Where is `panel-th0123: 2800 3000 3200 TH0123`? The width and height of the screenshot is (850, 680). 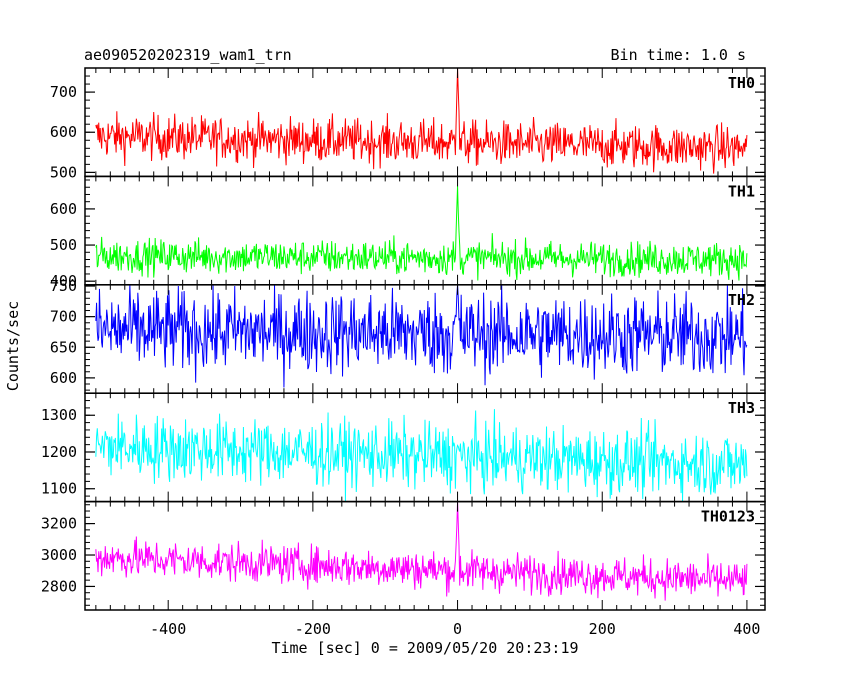 panel-th0123: 2800 3000 3200 TH0123 is located at coordinates (403, 555).